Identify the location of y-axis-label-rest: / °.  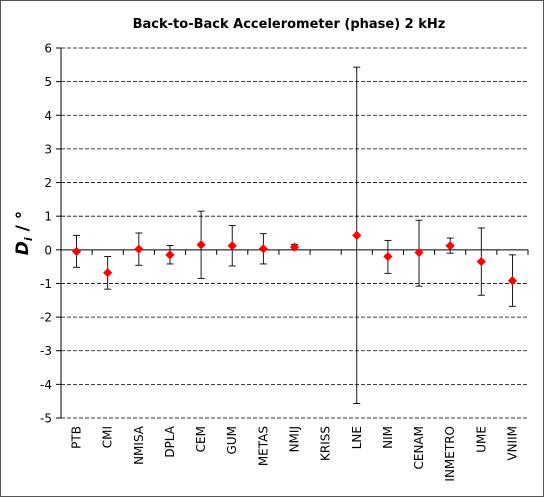
(23, 224).